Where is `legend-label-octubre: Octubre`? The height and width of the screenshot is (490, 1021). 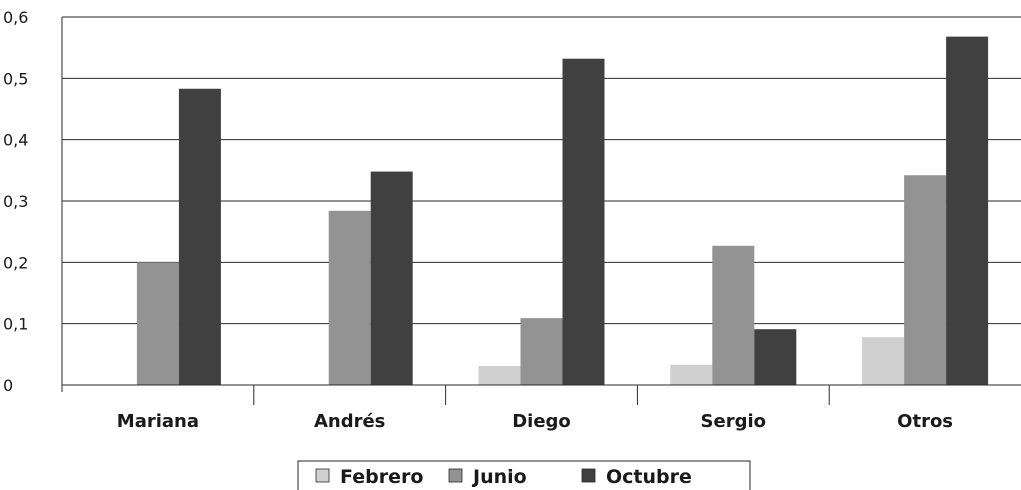
legend-label-octubre: Octubre is located at coordinates (649, 477).